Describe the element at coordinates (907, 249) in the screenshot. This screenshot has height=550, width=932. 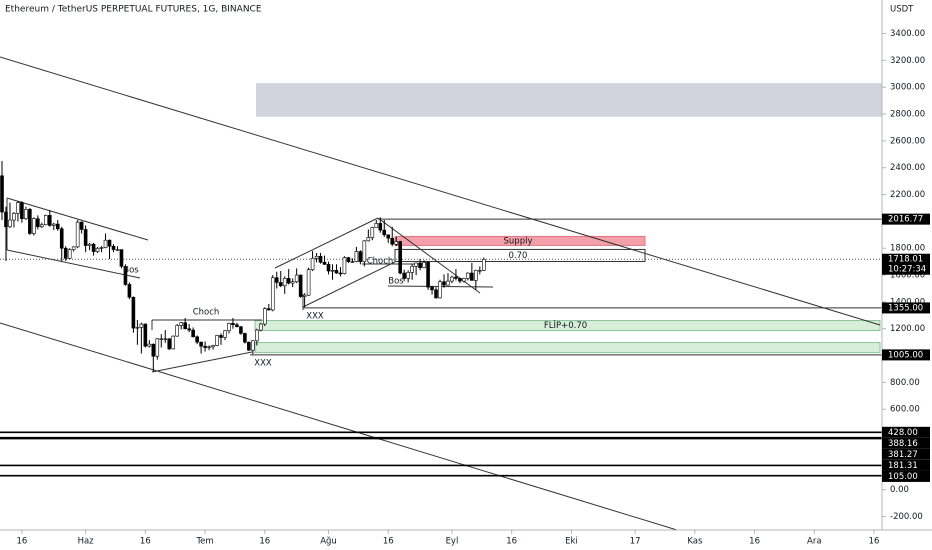
I see `y-tick-label: 1800.00` at that location.